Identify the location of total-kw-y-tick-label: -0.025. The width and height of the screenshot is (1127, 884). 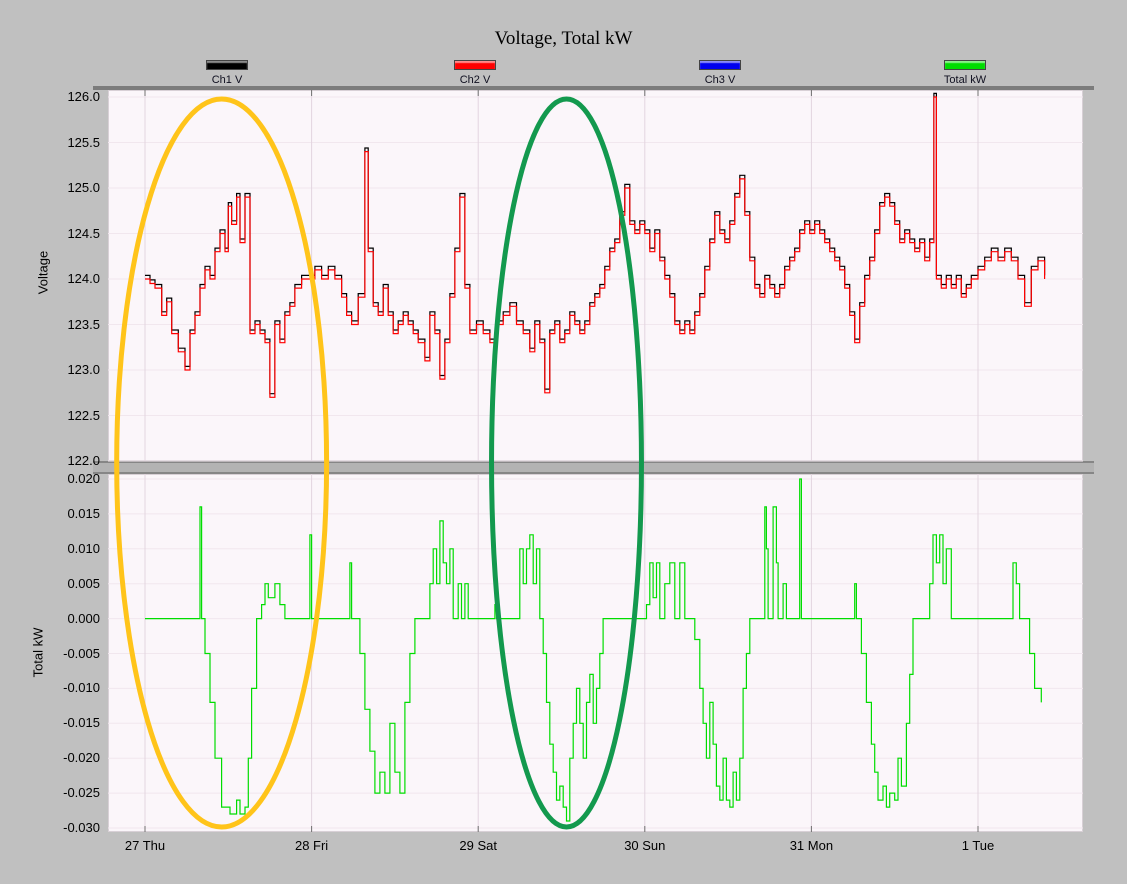
(81, 793).